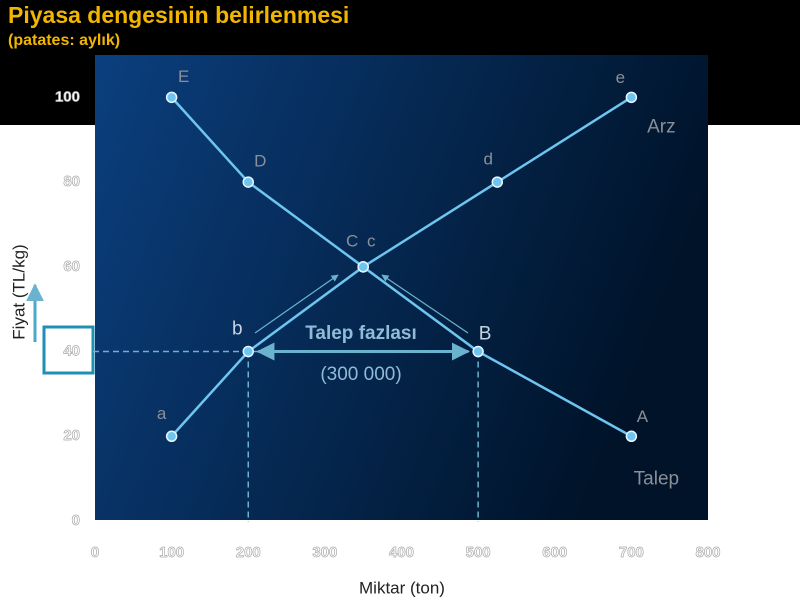  I want to click on annotation: (300 000), so click(360, 374).